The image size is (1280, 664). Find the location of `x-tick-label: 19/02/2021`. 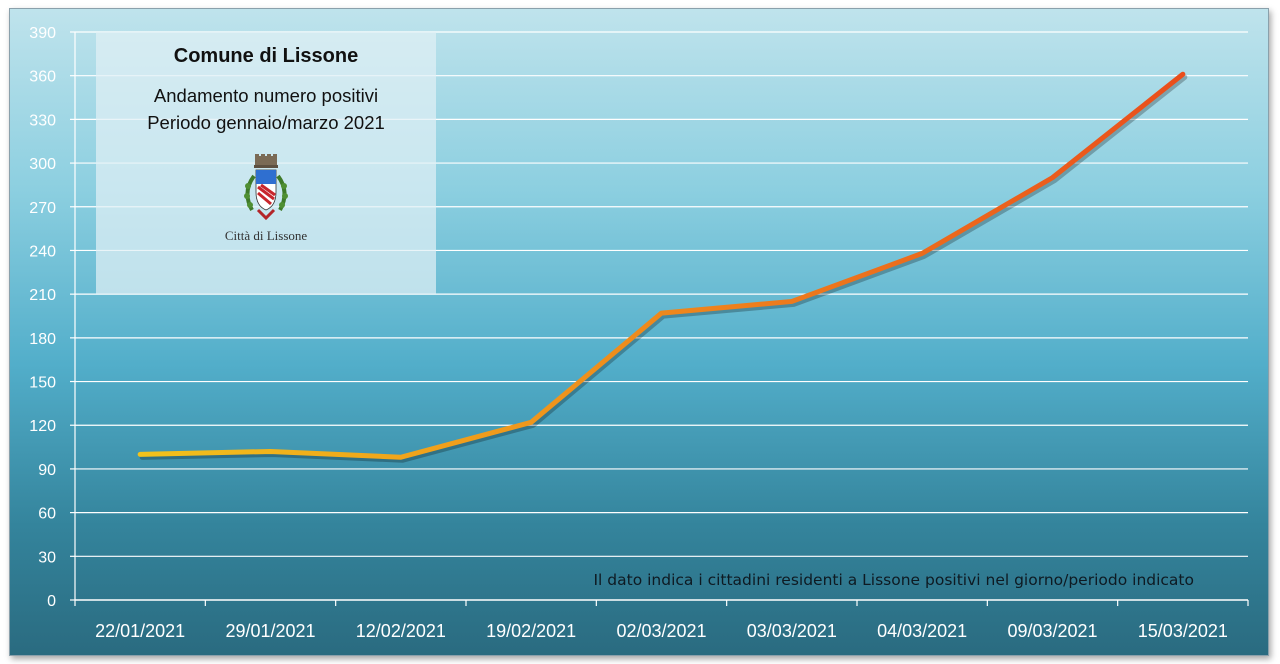

x-tick-label: 19/02/2021 is located at coordinates (531, 631).